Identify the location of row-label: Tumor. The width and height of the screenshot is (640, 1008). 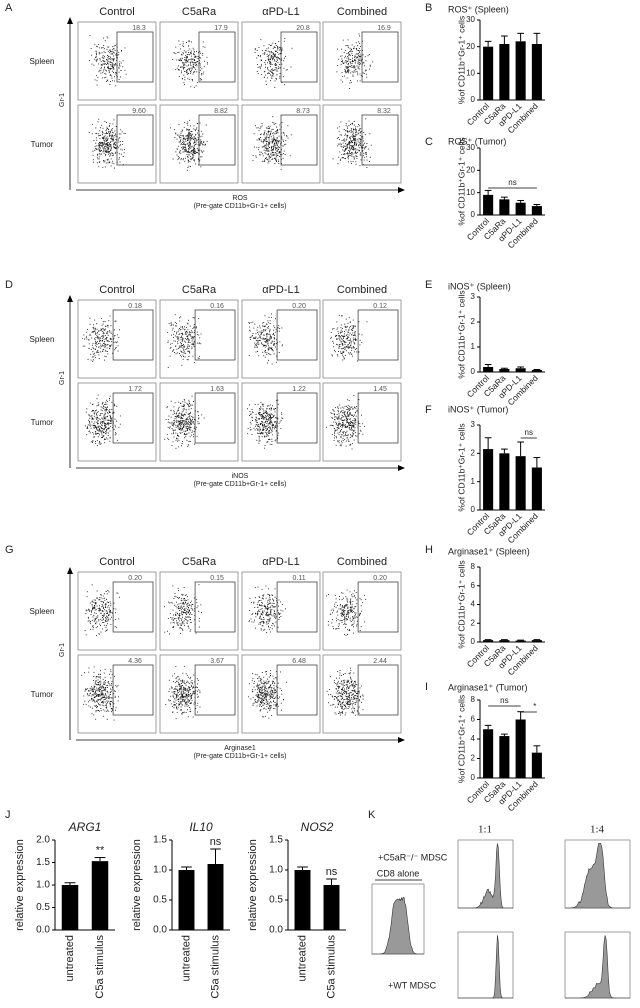
(42, 422).